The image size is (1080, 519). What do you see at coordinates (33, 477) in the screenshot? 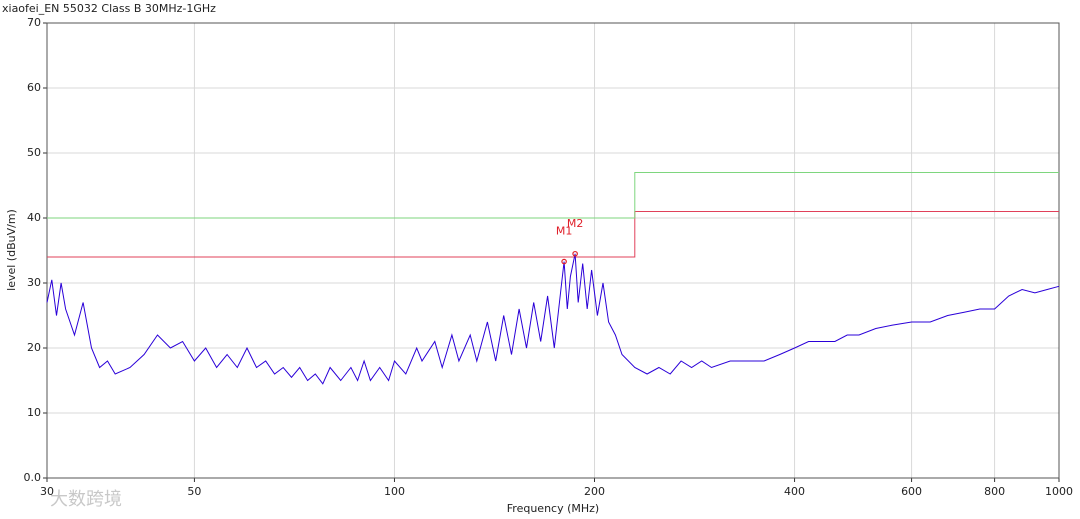
I see `y-tick-label: 0.0` at bounding box center [33, 477].